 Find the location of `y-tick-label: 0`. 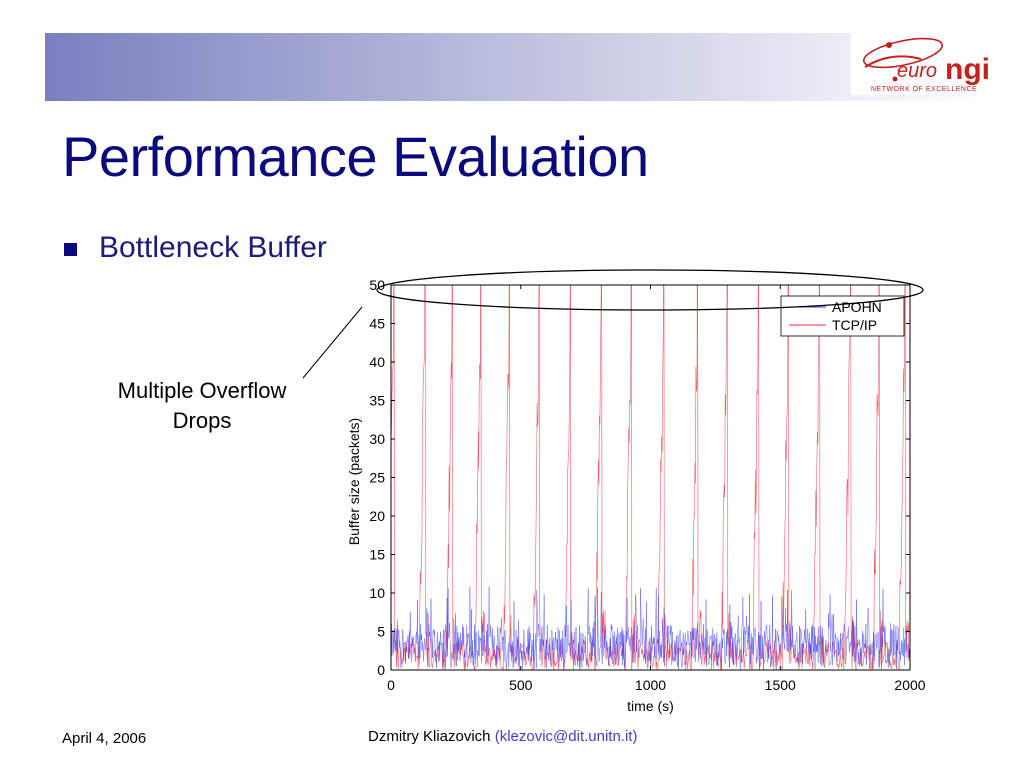

y-tick-label: 0 is located at coordinates (381, 670).